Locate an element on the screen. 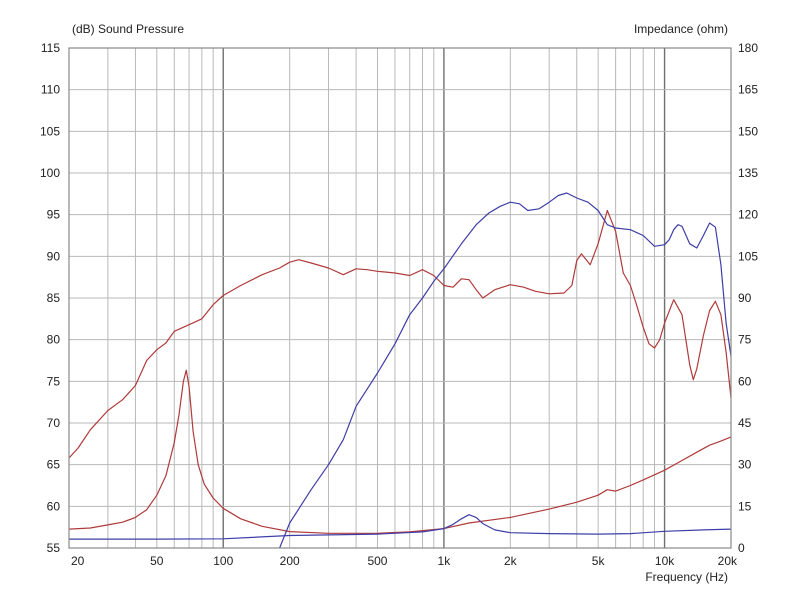 This screenshot has width=800, height=600. right-tick-label: 180 is located at coordinates (748, 48).